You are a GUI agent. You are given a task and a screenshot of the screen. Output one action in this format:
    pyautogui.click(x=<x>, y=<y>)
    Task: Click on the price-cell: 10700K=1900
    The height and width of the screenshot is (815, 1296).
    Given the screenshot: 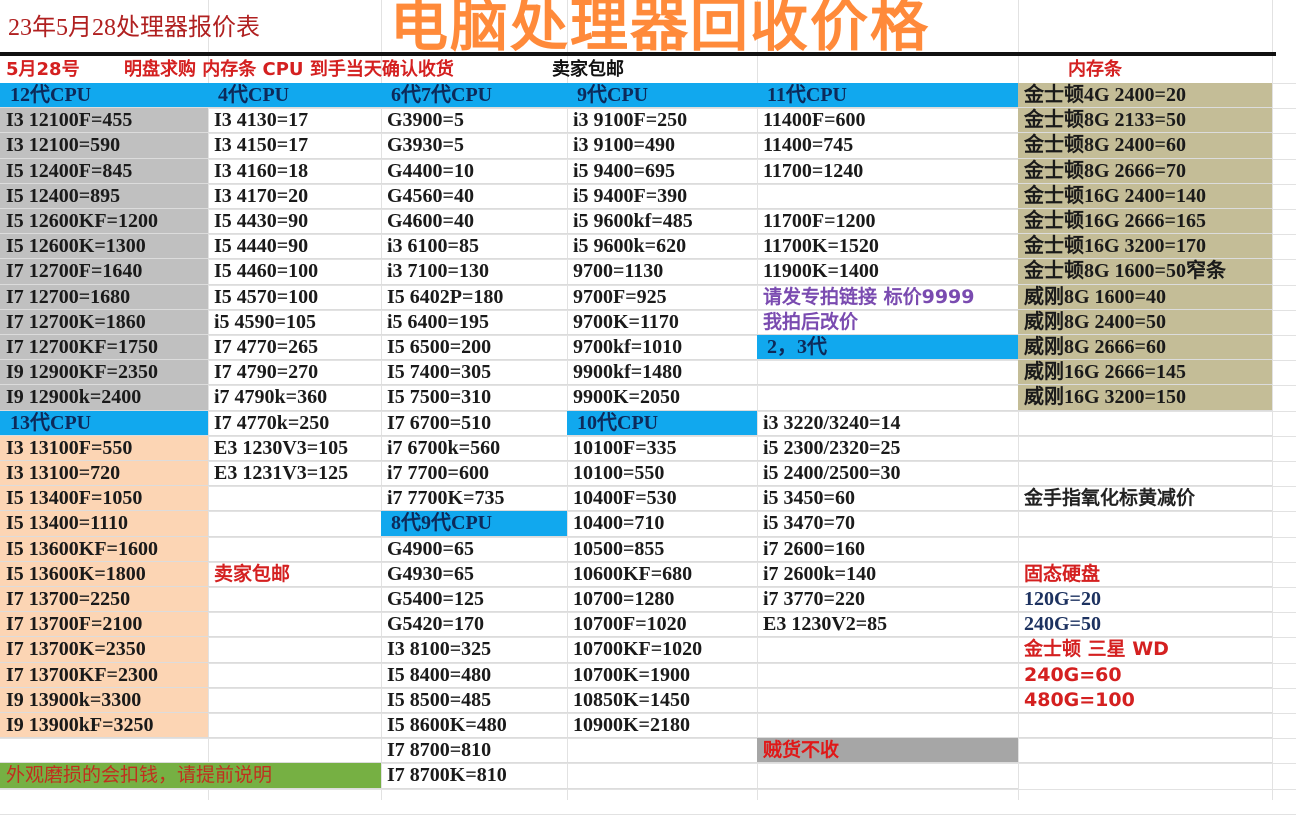 What is the action you would take?
    pyautogui.click(x=662, y=675)
    